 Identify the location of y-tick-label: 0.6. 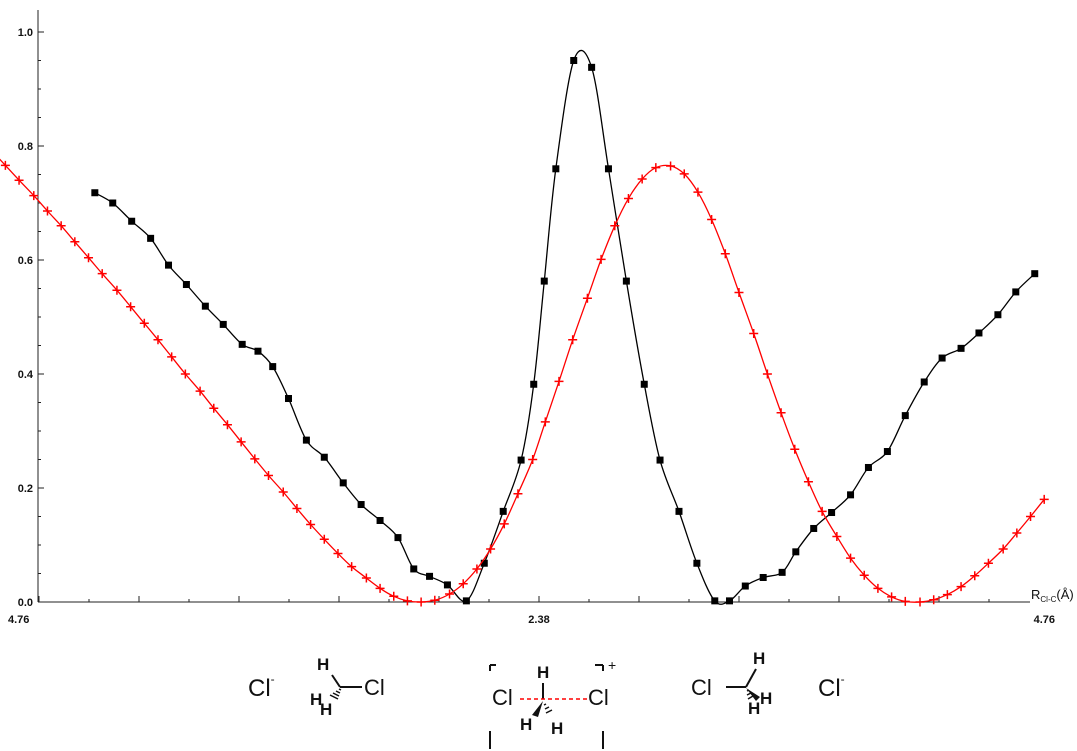
(25, 261).